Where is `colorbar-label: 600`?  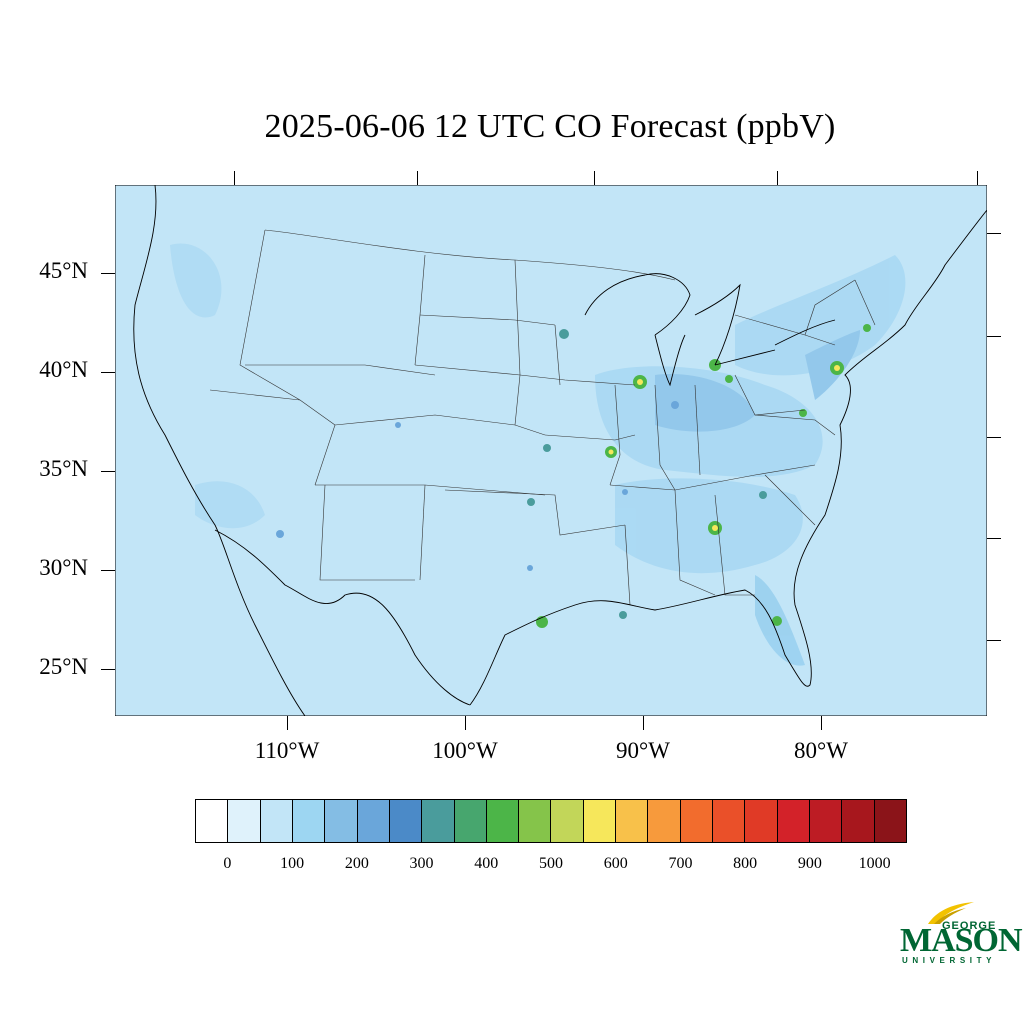 colorbar-label: 600 is located at coordinates (615, 863).